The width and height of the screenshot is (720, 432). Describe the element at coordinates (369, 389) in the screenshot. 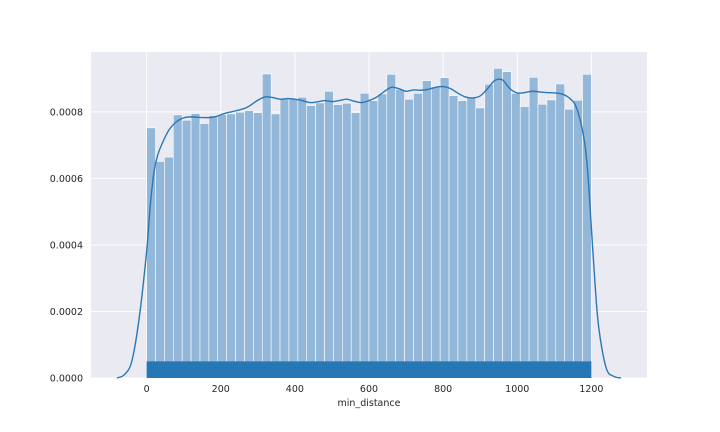

I see `x-tick-label: 600` at that location.